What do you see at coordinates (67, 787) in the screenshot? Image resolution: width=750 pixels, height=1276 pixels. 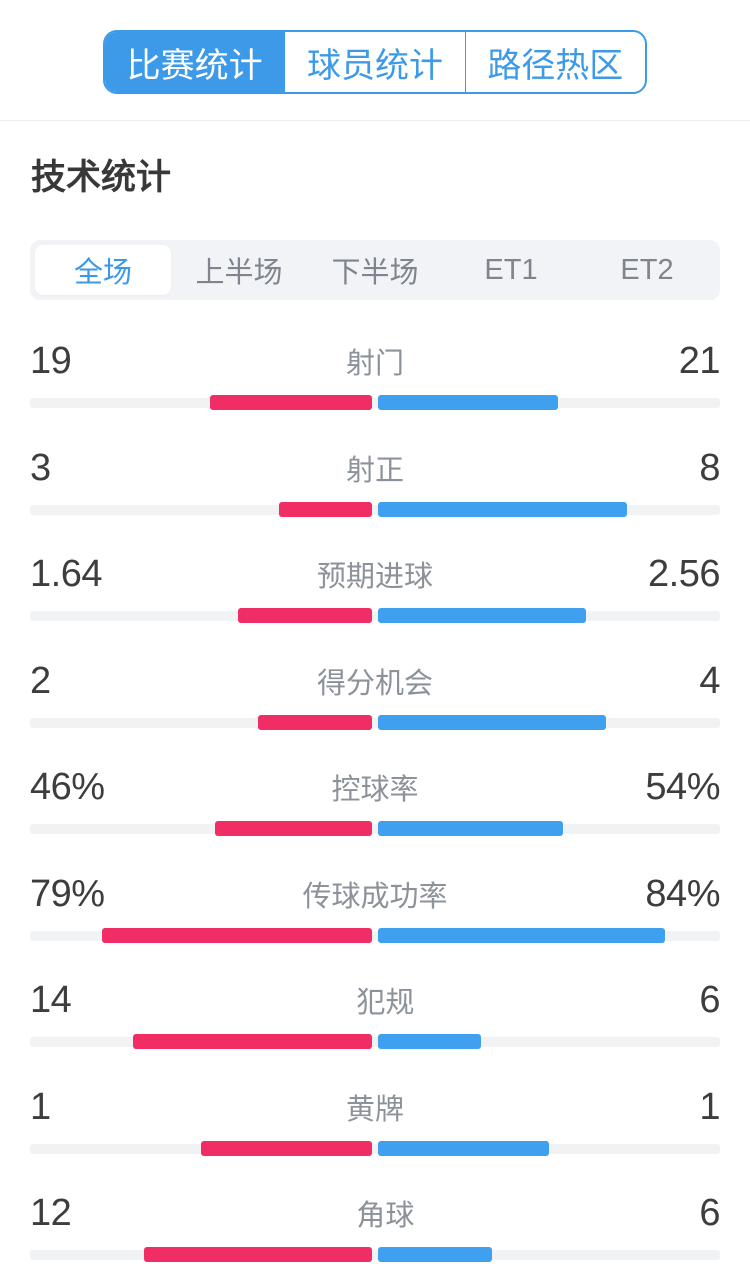 I see `home-value: 46%` at bounding box center [67, 787].